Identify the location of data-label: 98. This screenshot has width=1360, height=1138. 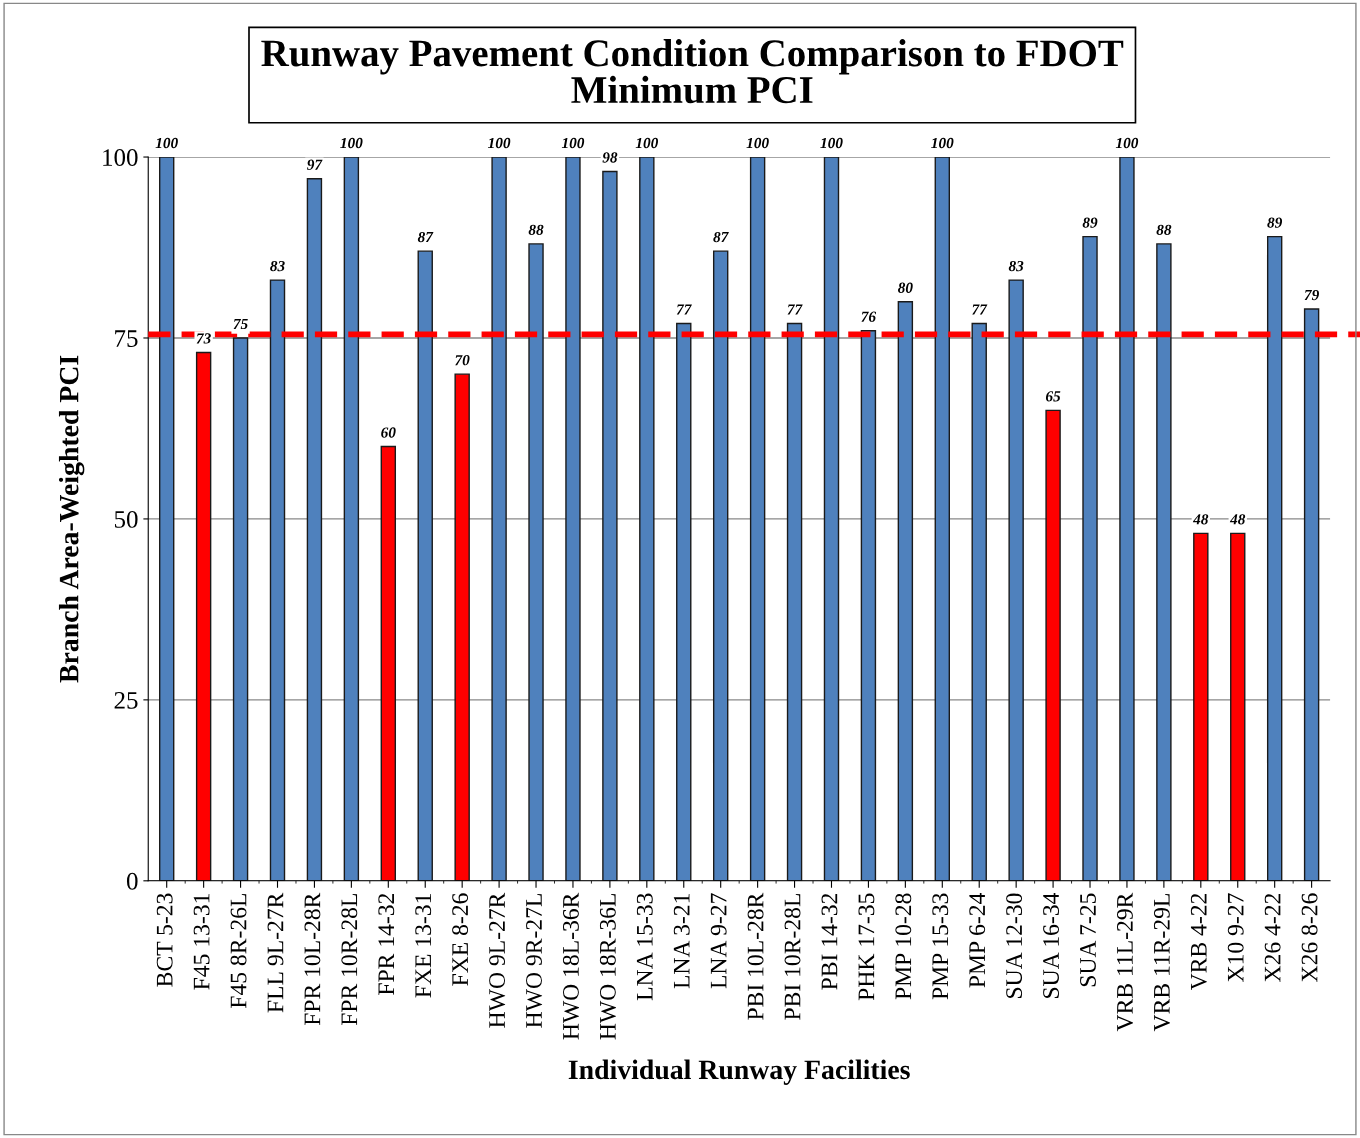
(610, 157).